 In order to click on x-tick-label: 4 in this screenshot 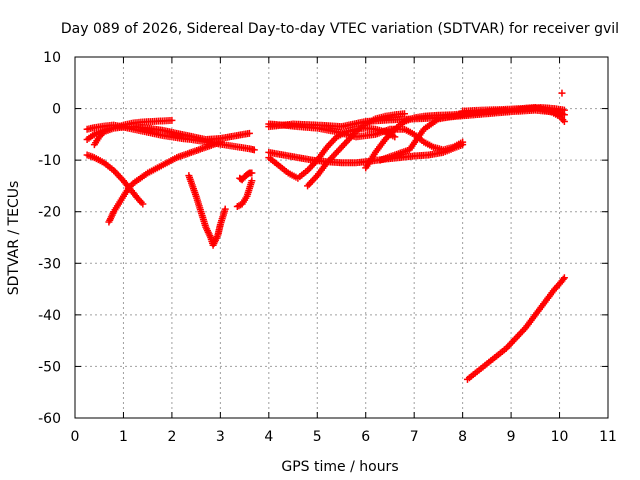, I will do `click(268, 437)`.